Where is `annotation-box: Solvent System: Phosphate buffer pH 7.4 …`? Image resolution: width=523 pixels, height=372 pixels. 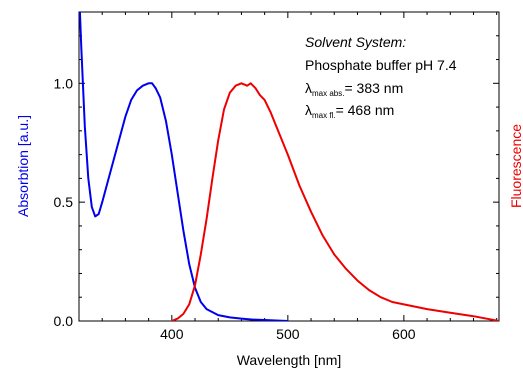
annotation-box: Solvent System: Phosphate buffer pH 7.4 … is located at coordinates (381, 77).